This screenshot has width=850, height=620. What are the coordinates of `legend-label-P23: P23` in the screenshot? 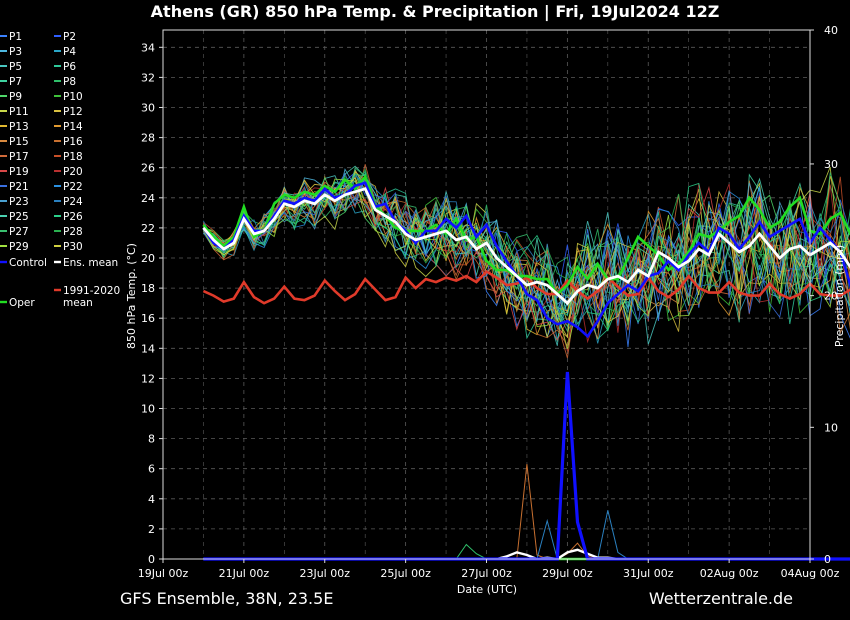 It's located at (19, 202).